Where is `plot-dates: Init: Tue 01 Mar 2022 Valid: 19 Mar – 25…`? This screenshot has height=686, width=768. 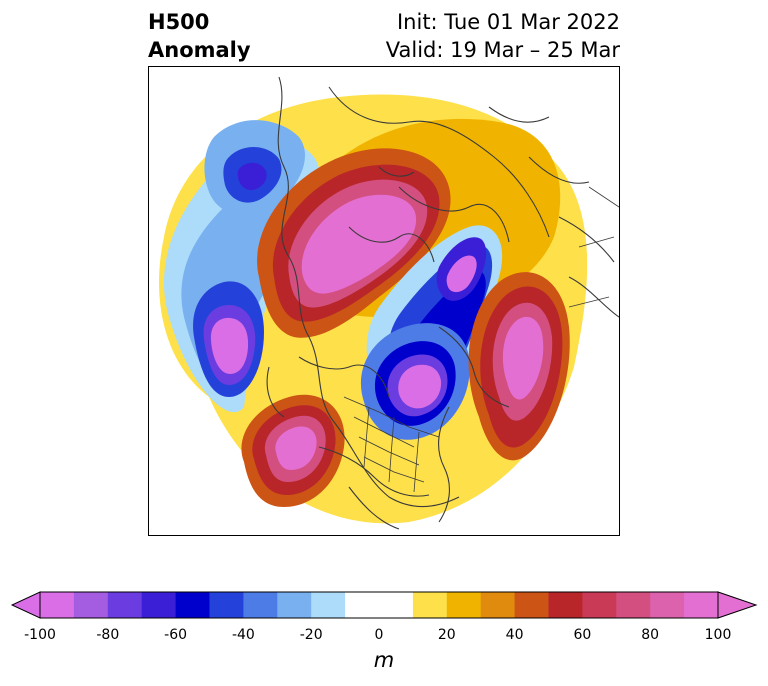 plot-dates: Init: Tue 01 Mar 2022 Valid: 19 Mar – 25… is located at coordinates (503, 36).